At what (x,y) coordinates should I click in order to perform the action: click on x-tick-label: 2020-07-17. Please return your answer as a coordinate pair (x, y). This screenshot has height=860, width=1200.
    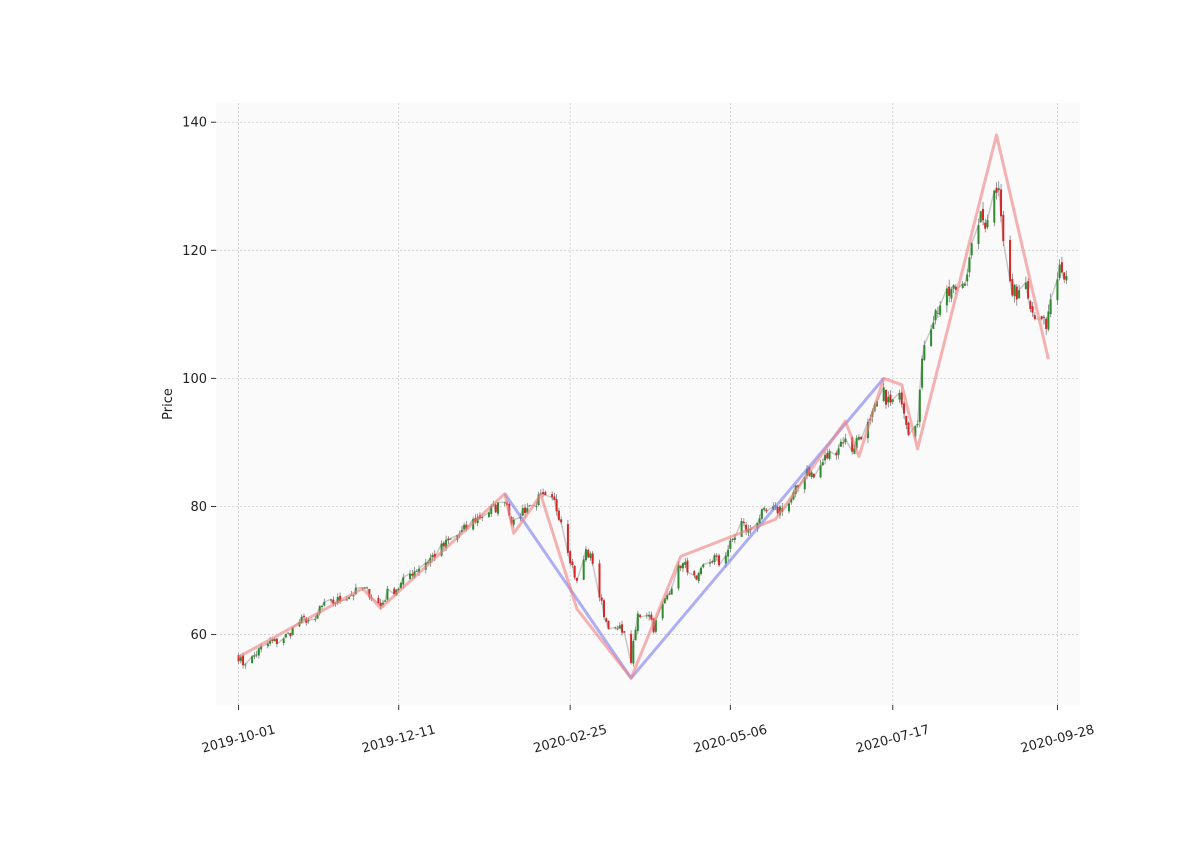
    Looking at the image, I should click on (892, 739).